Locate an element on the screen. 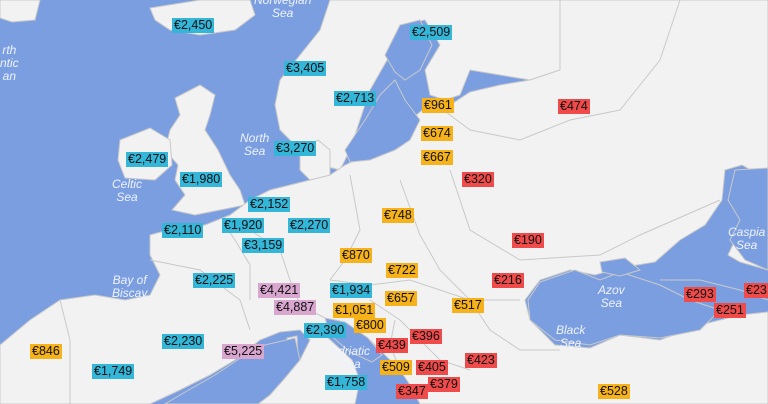  price-label-andorra: €2,230 is located at coordinates (183, 341).